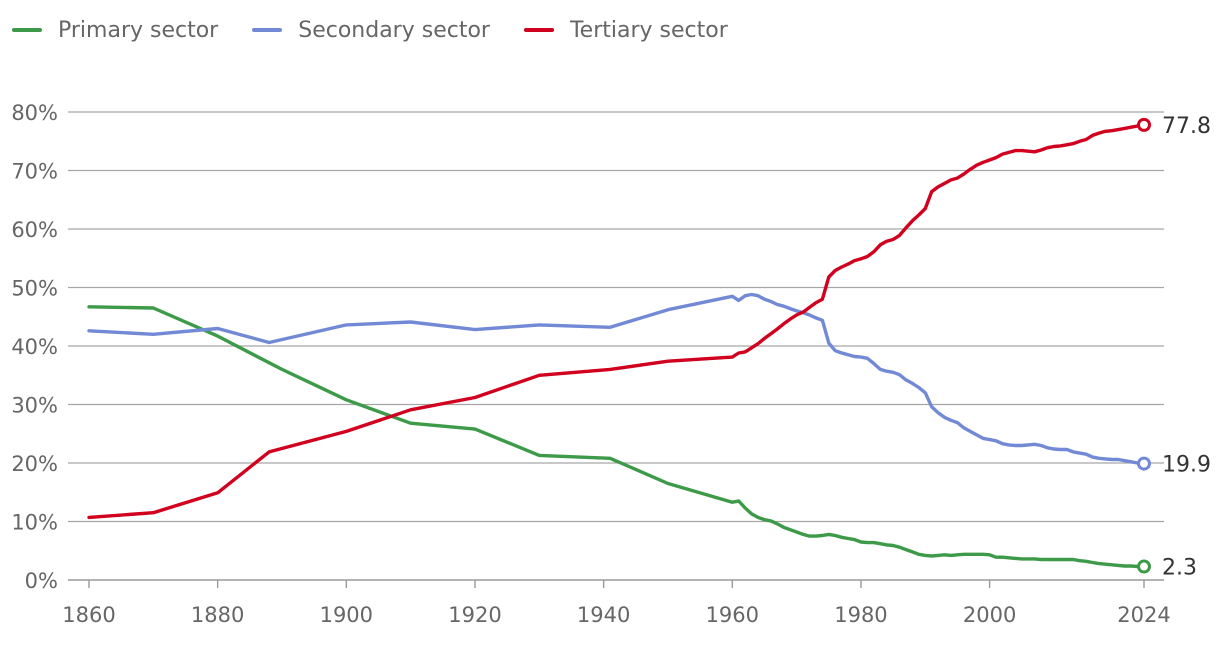 Image resolution: width=1220 pixels, height=646 pixels. What do you see at coordinates (1179, 568) in the screenshot?
I see `end-label-primary: 2.3` at bounding box center [1179, 568].